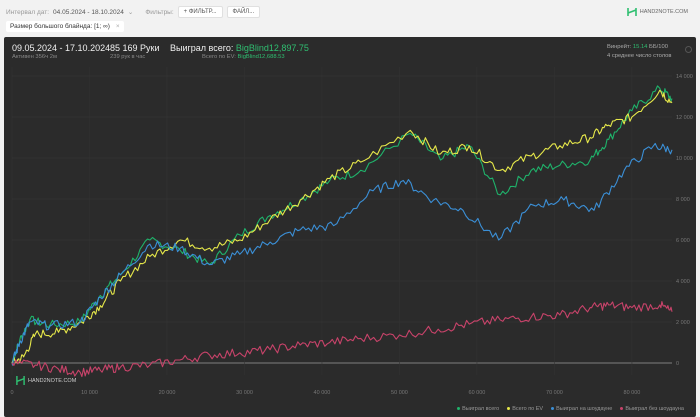  What do you see at coordinates (60, 26) in the screenshot?
I see `filter-chip-label: Размер большого блайнда: [1; ∞)` at bounding box center [60, 26].